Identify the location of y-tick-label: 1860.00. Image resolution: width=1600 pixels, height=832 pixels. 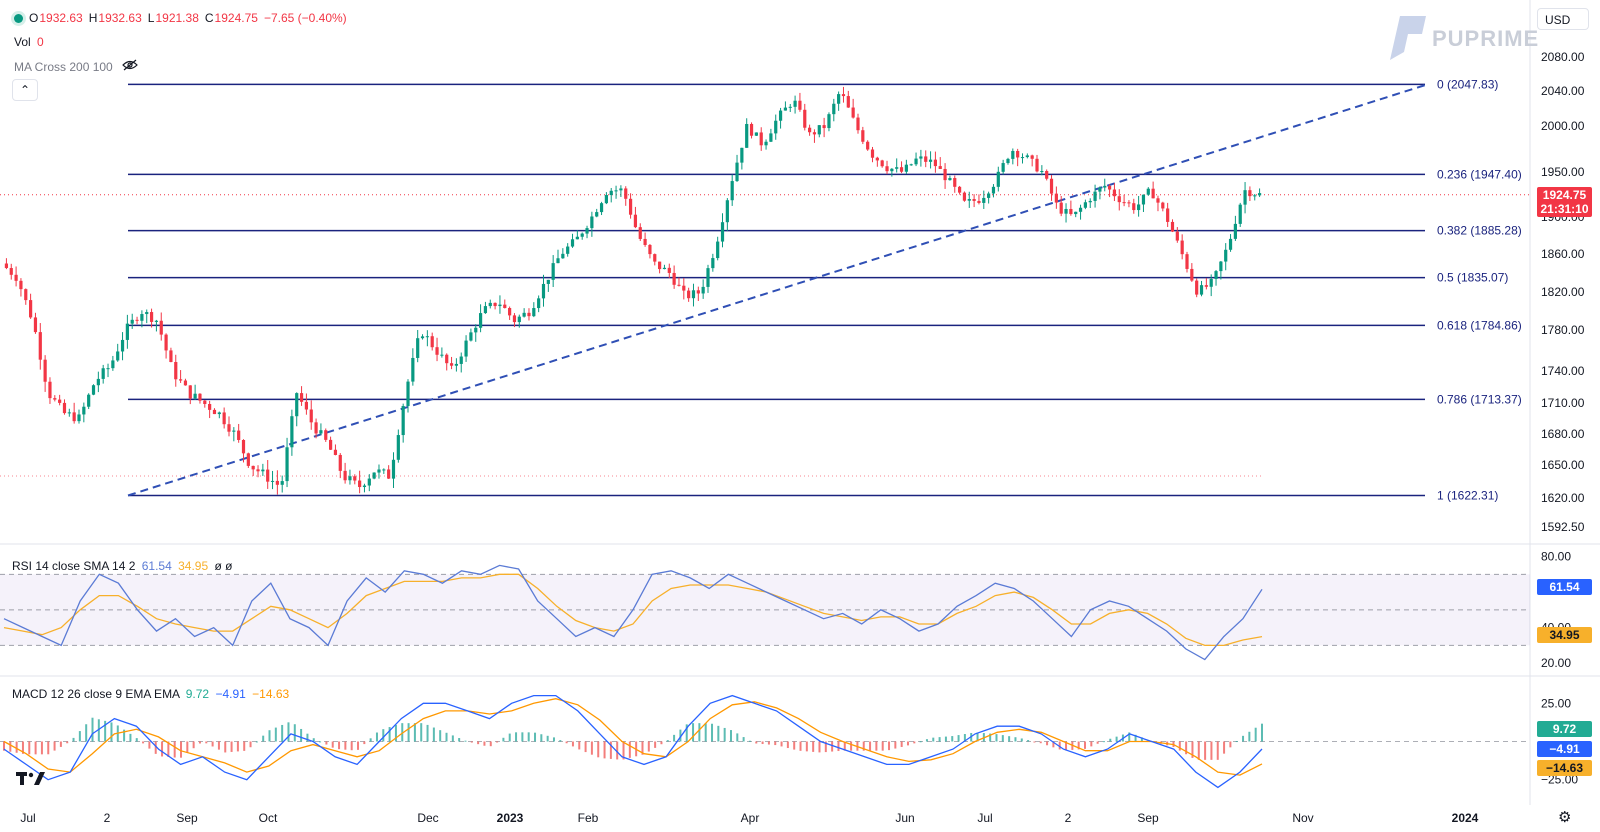
(1563, 254).